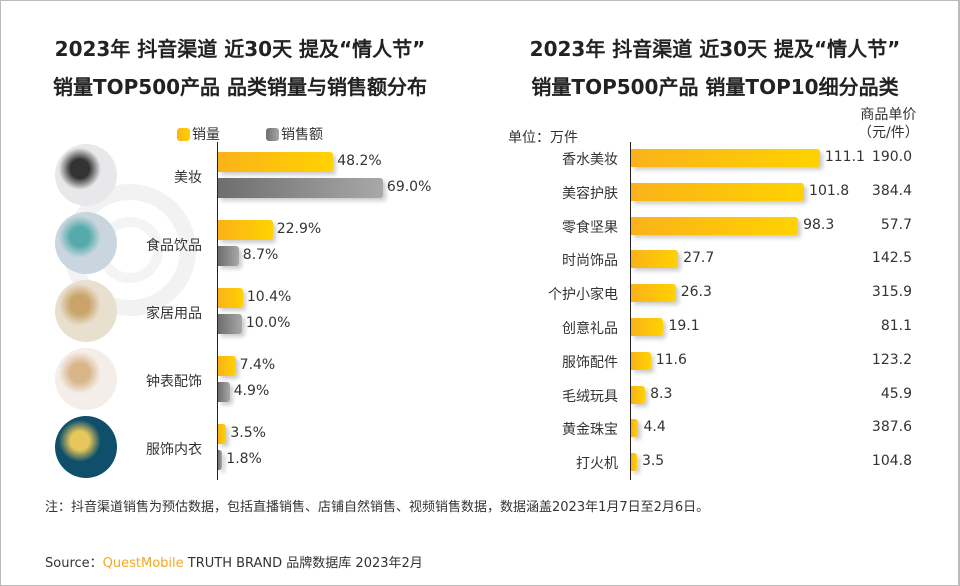 This screenshot has height=586, width=960. I want to click on category-label: 香水美妆, so click(590, 160).